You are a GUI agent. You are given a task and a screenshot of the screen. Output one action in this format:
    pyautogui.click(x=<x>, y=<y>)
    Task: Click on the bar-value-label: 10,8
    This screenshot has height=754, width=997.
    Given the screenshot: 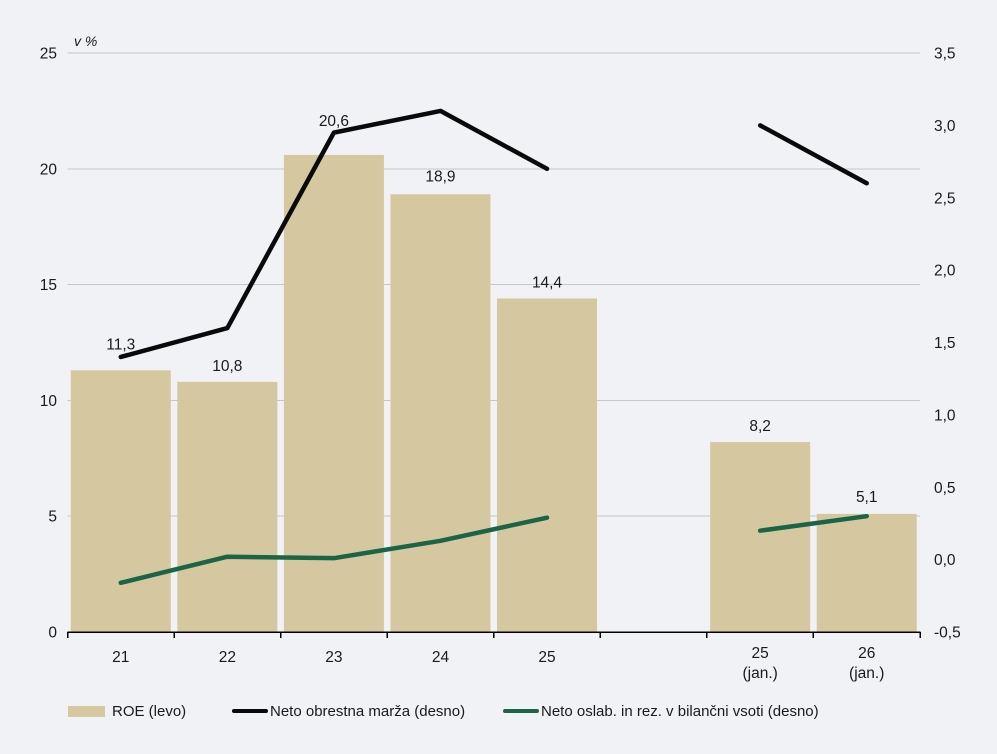 What is the action you would take?
    pyautogui.click(x=227, y=366)
    